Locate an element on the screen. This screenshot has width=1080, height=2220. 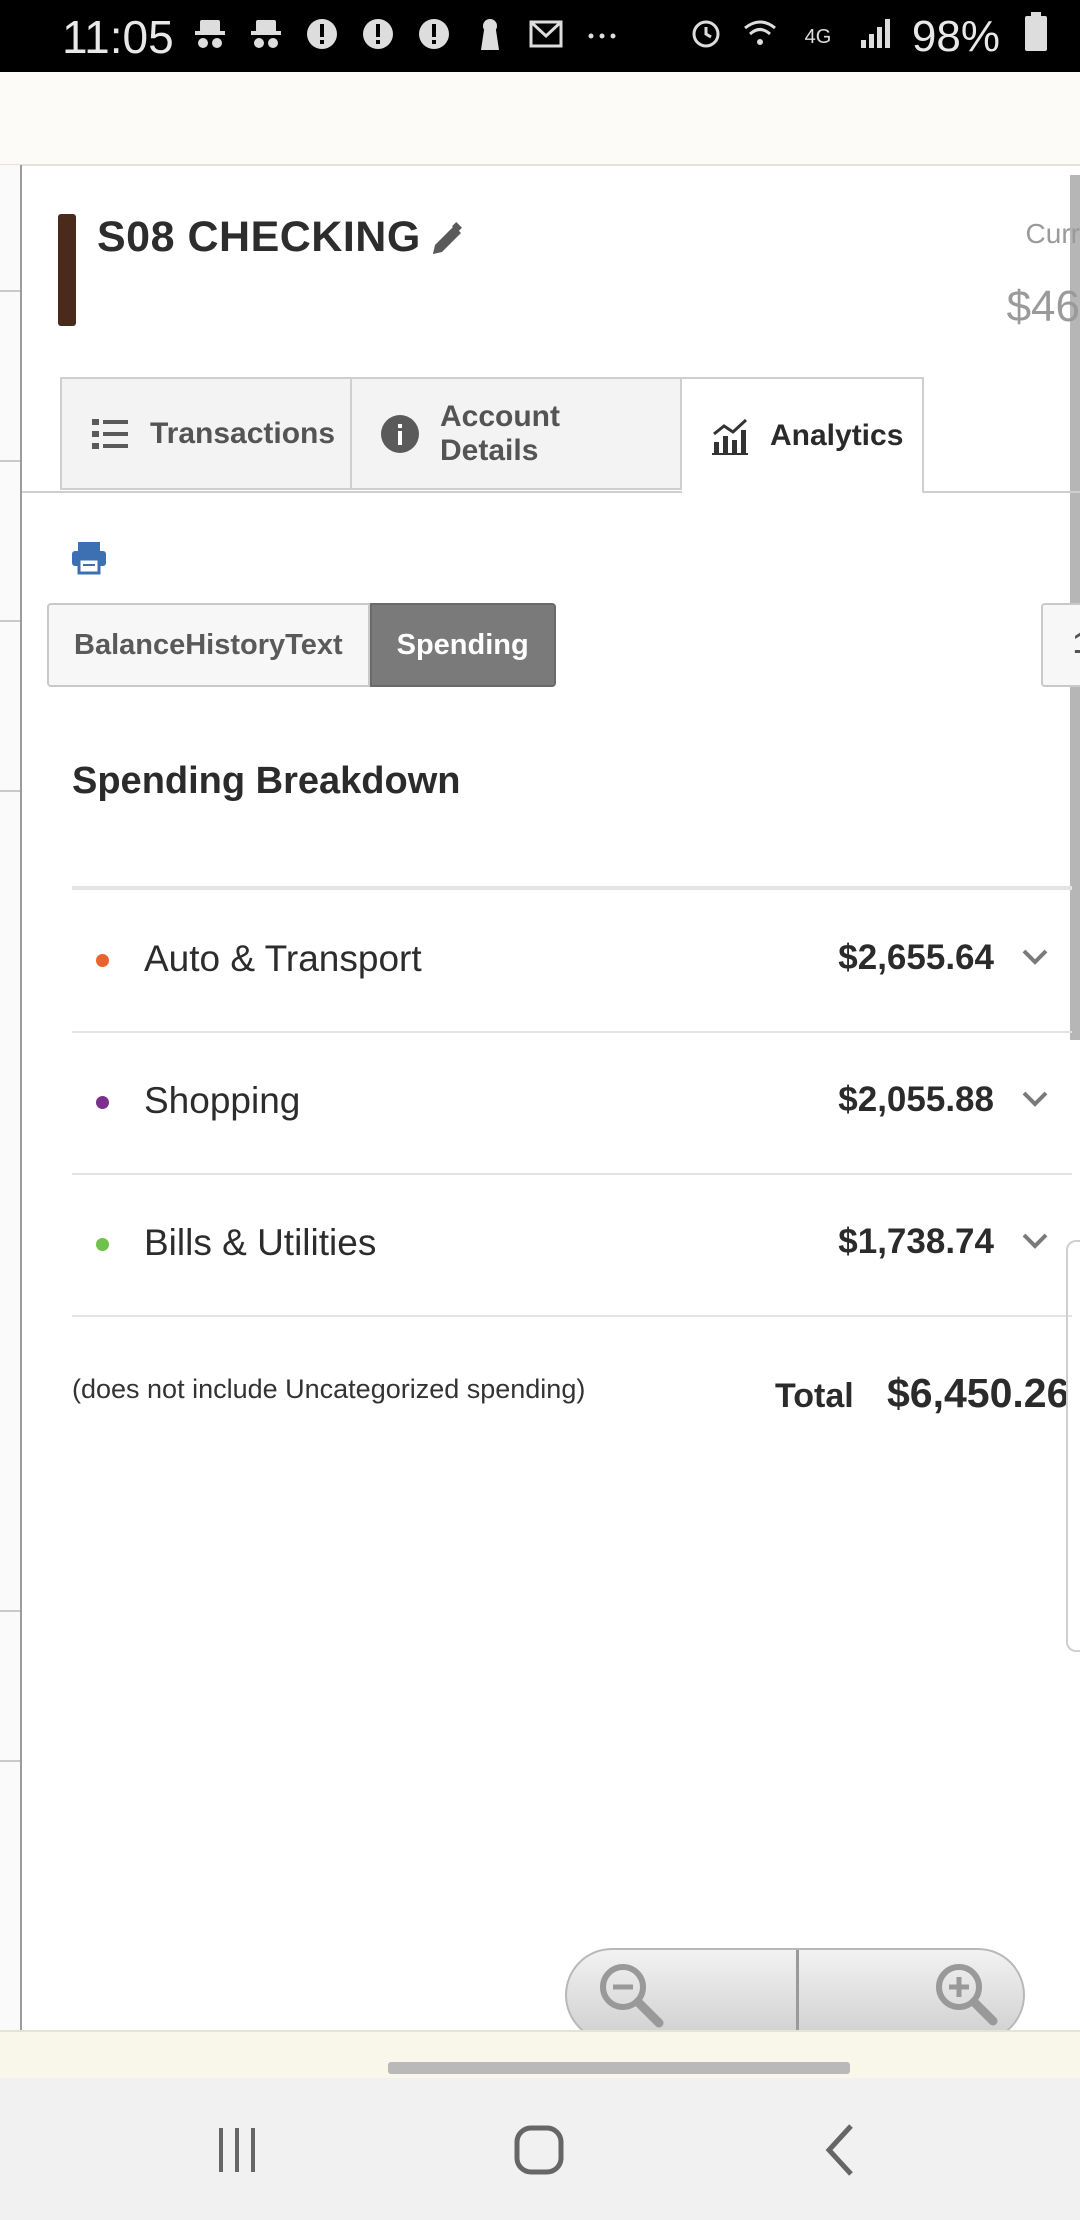
account-title: S08 CHECKING is located at coordinates (259, 237).